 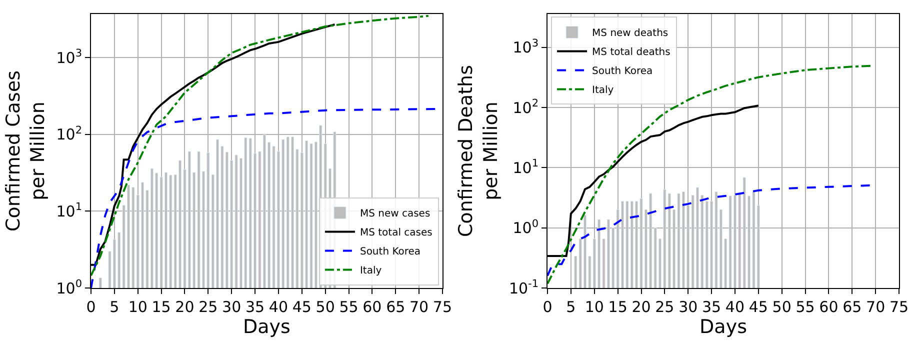 What do you see at coordinates (631, 52) in the screenshot?
I see `legend-label: MS total deaths` at bounding box center [631, 52].